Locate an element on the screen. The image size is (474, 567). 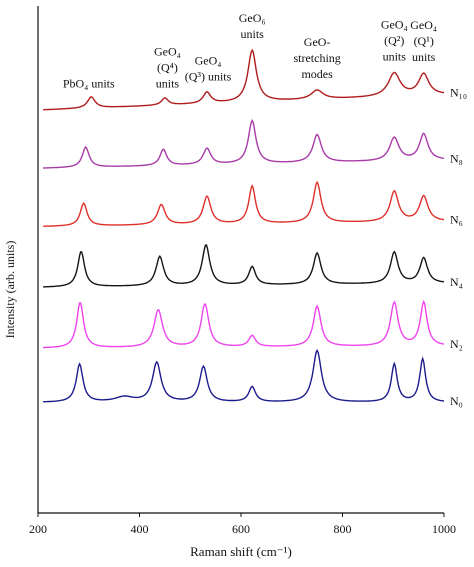
series-label: N₄ is located at coordinates (456, 282).